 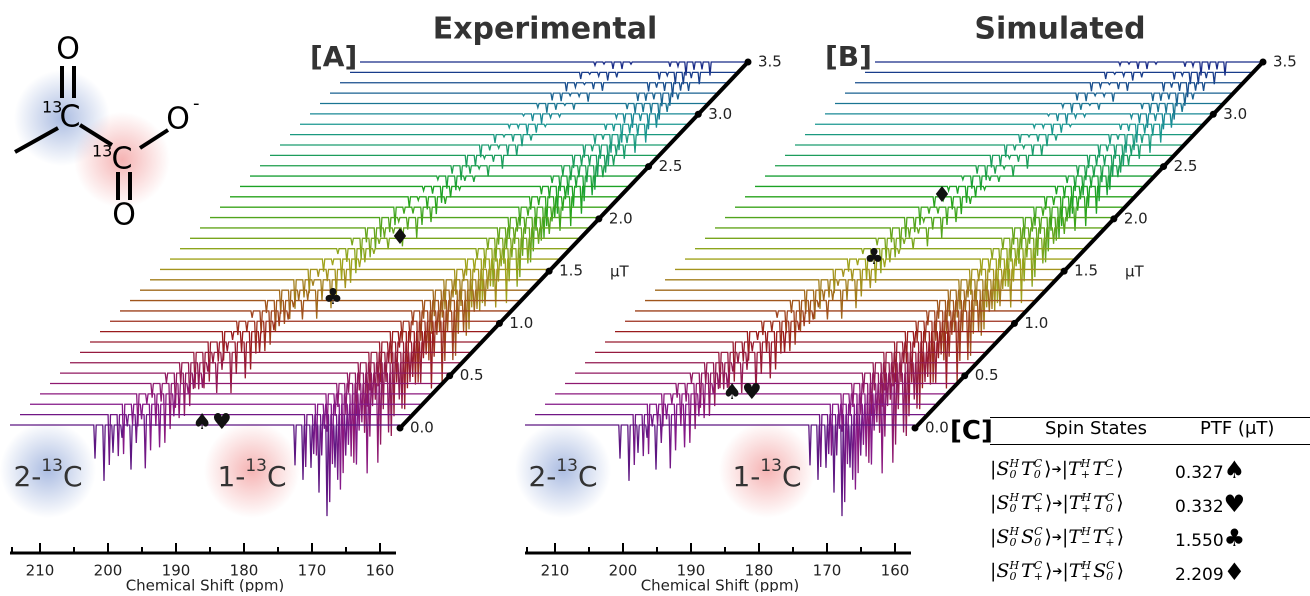 I want to click on atom: O, so click(x=124, y=215).